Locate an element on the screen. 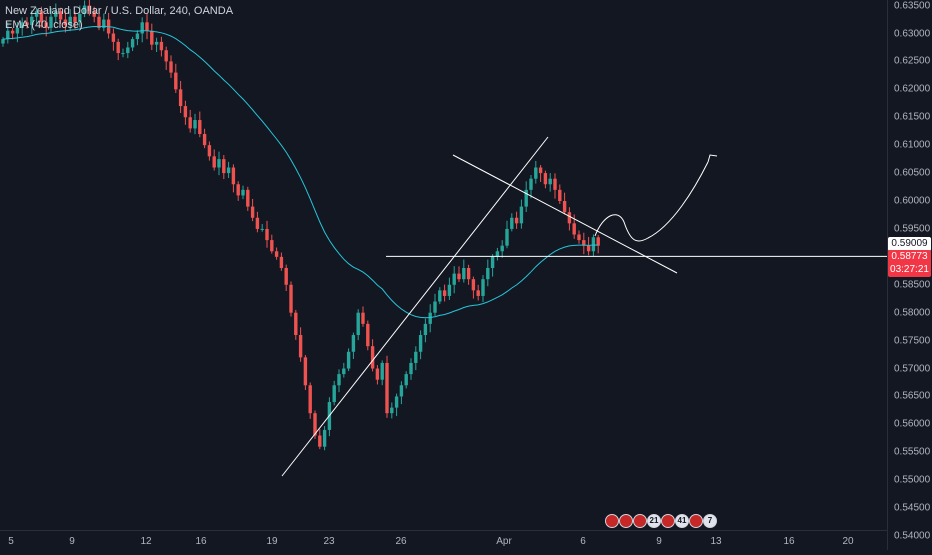 The height and width of the screenshot is (555, 932). event-count-badge: 21 is located at coordinates (654, 521).